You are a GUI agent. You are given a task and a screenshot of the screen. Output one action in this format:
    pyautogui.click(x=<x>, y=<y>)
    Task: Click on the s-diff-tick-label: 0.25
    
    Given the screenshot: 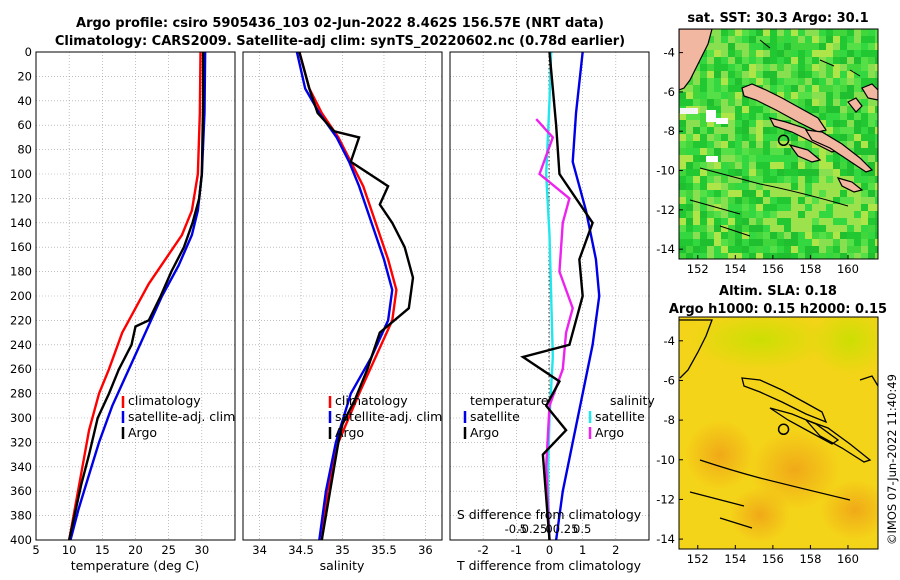 What is the action you would take?
    pyautogui.click(x=566, y=529)
    